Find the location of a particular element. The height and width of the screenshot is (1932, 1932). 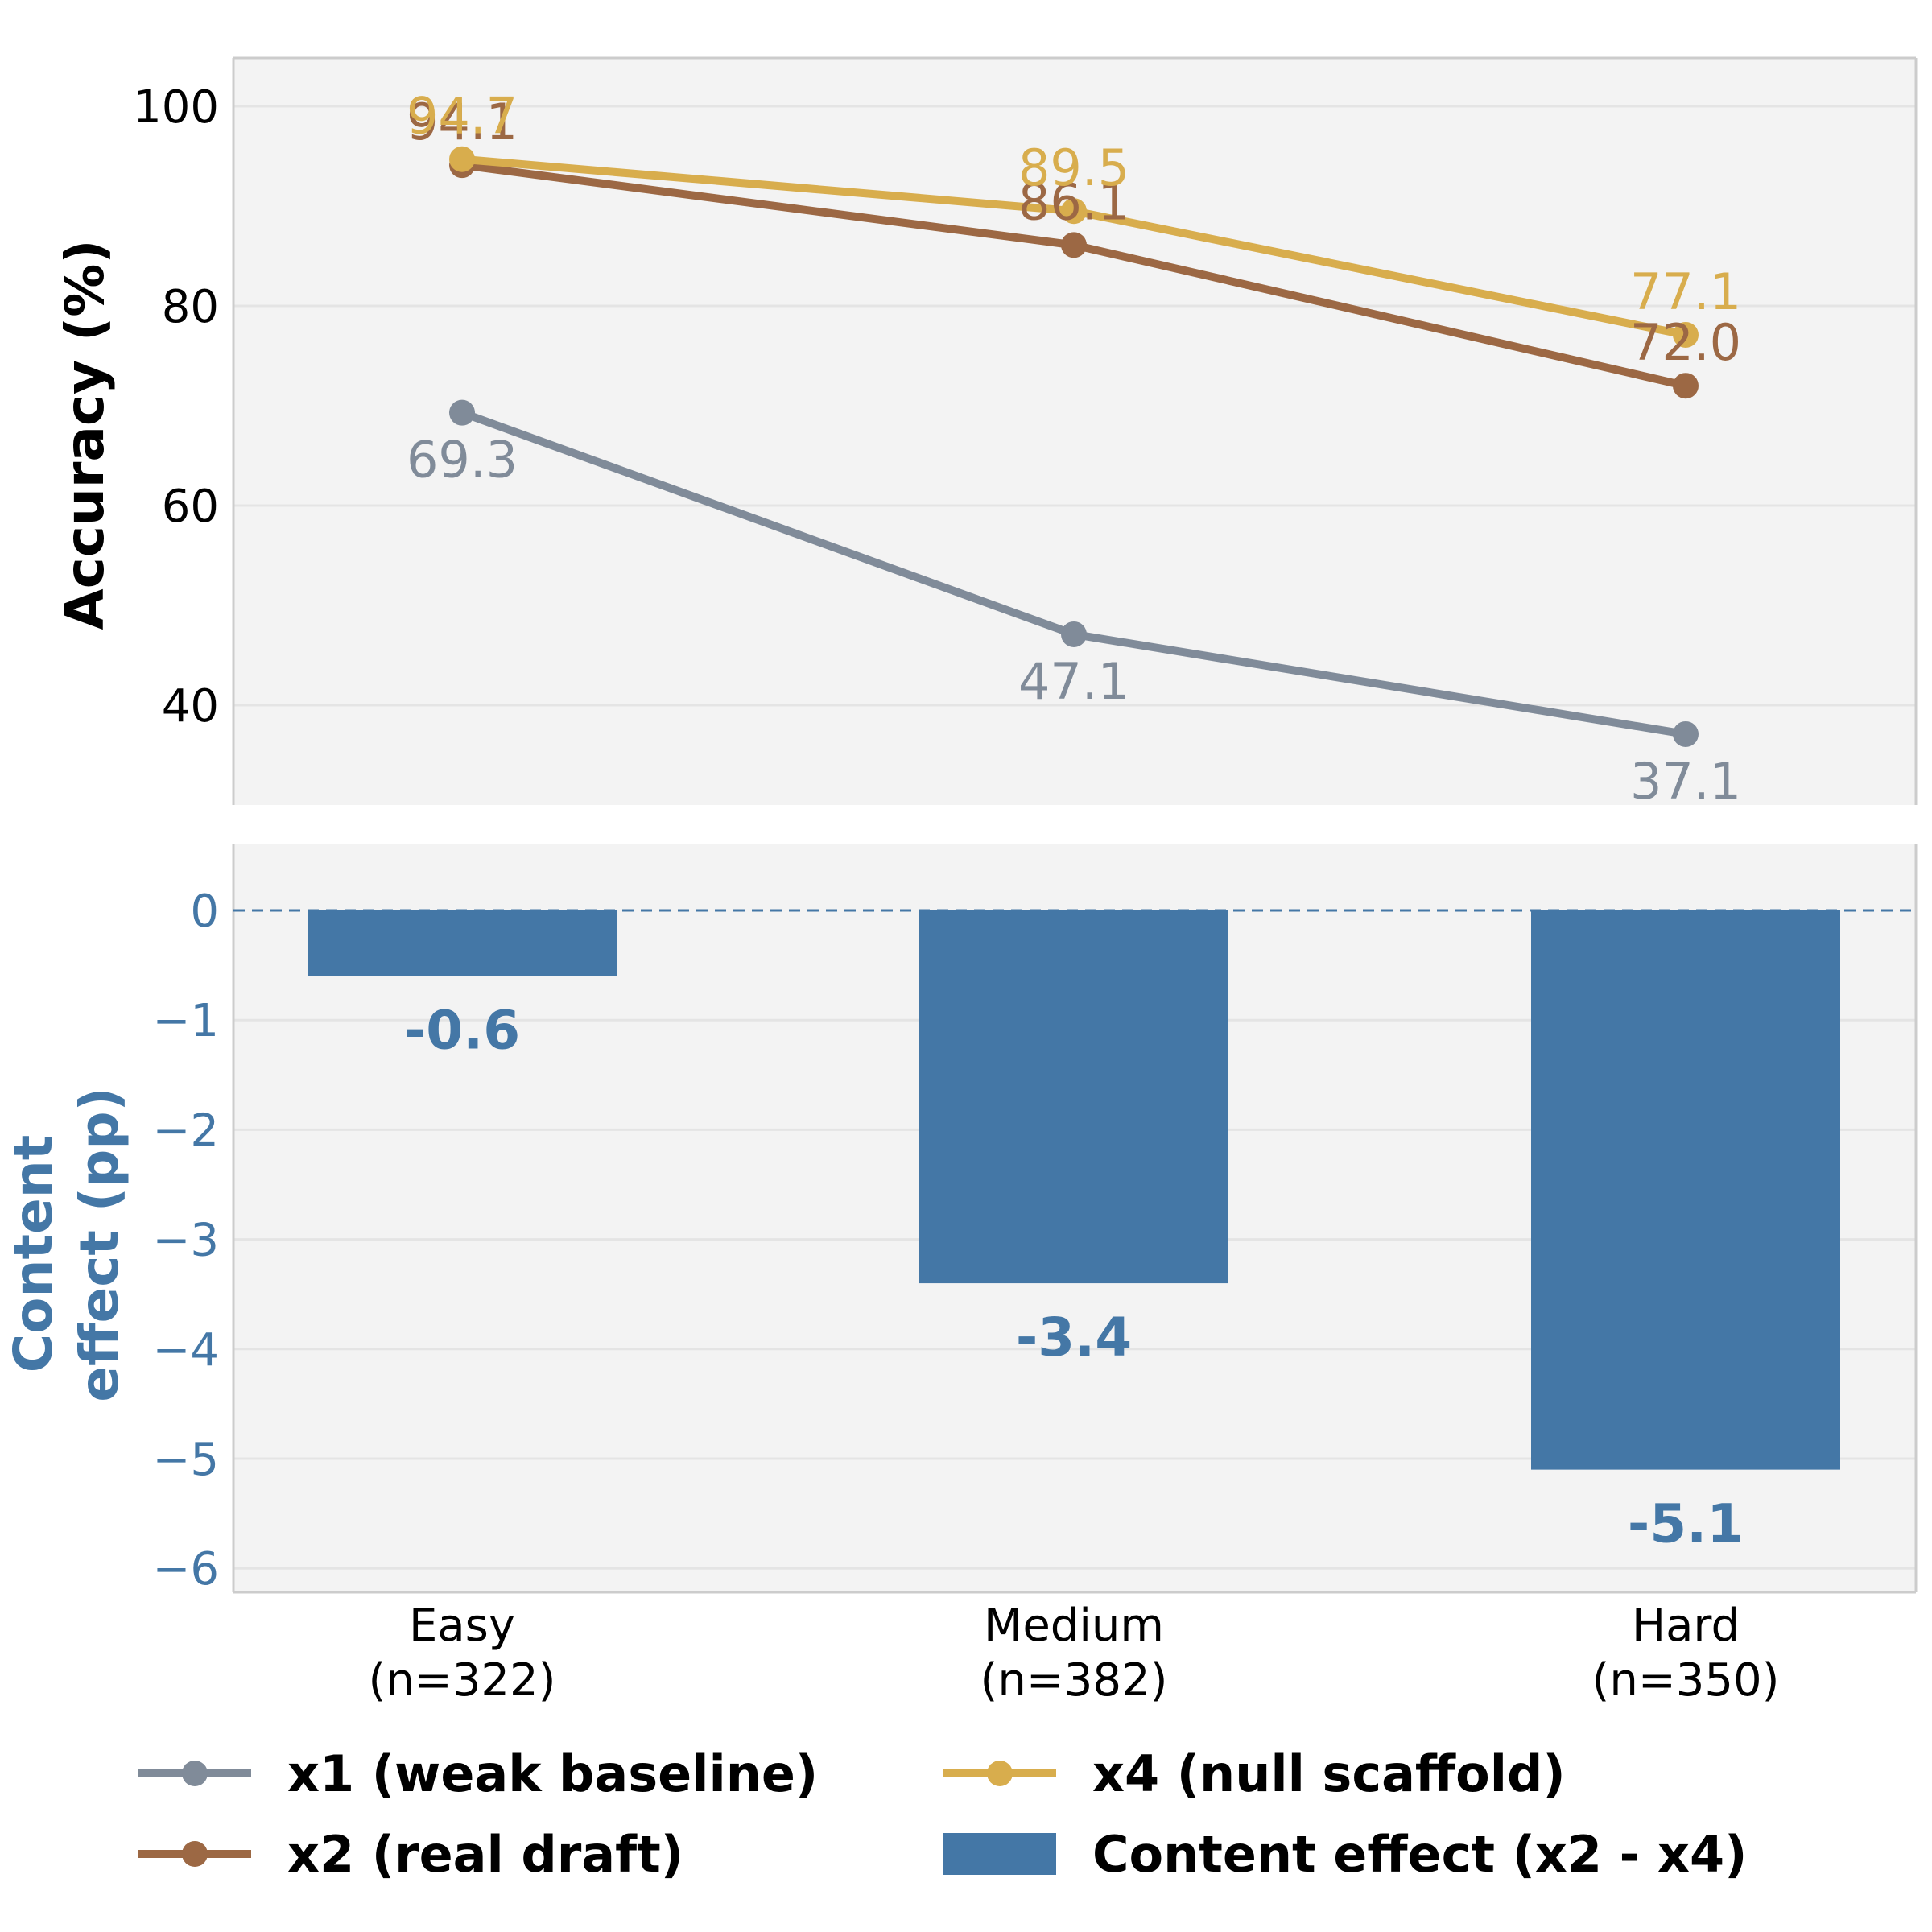

accuracy-y-tick-label: 40 is located at coordinates (190, 706).